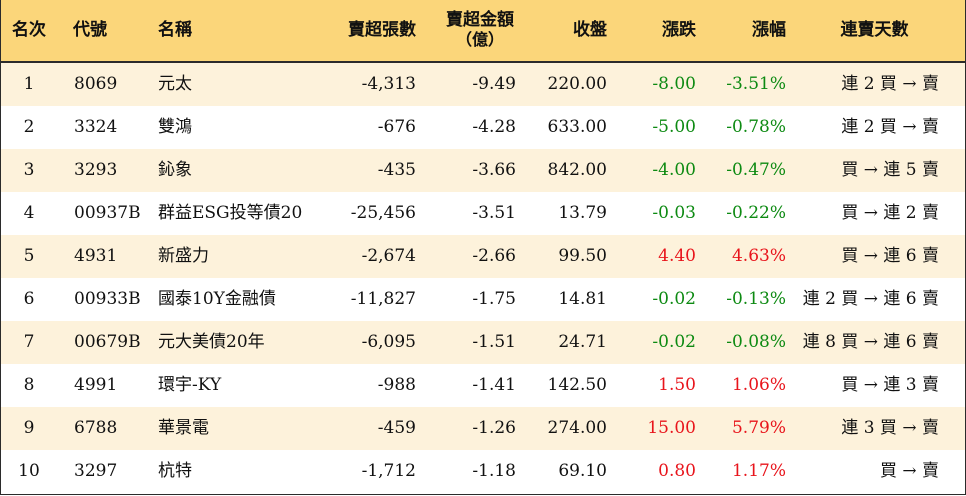  I want to click on cell-rank: 1, so click(29, 83).